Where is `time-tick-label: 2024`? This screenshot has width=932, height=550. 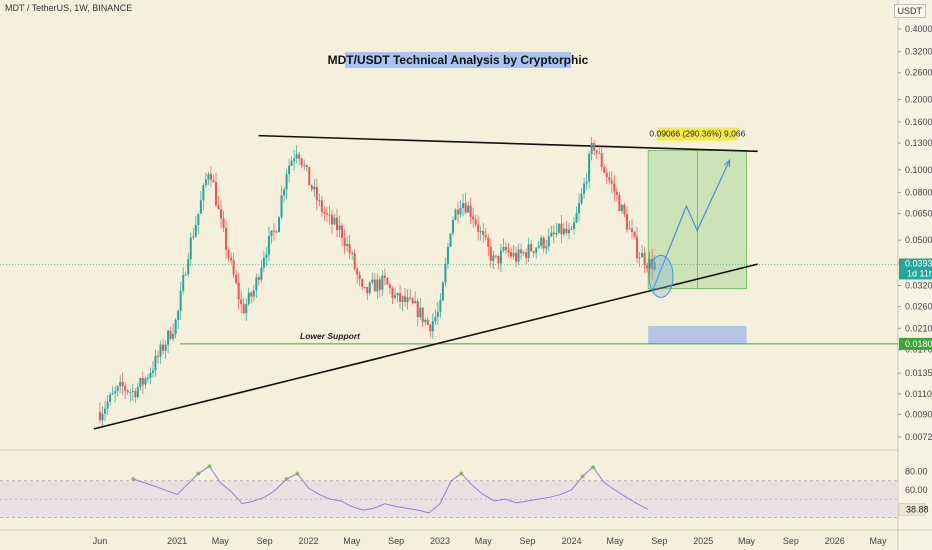 time-tick-label: 2024 is located at coordinates (571, 541).